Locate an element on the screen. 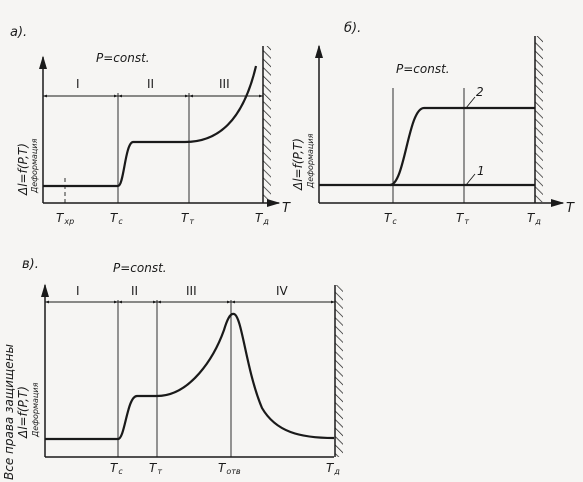 The image size is (583, 482). panel-c-tick-td: Tд is located at coordinates (333, 468).